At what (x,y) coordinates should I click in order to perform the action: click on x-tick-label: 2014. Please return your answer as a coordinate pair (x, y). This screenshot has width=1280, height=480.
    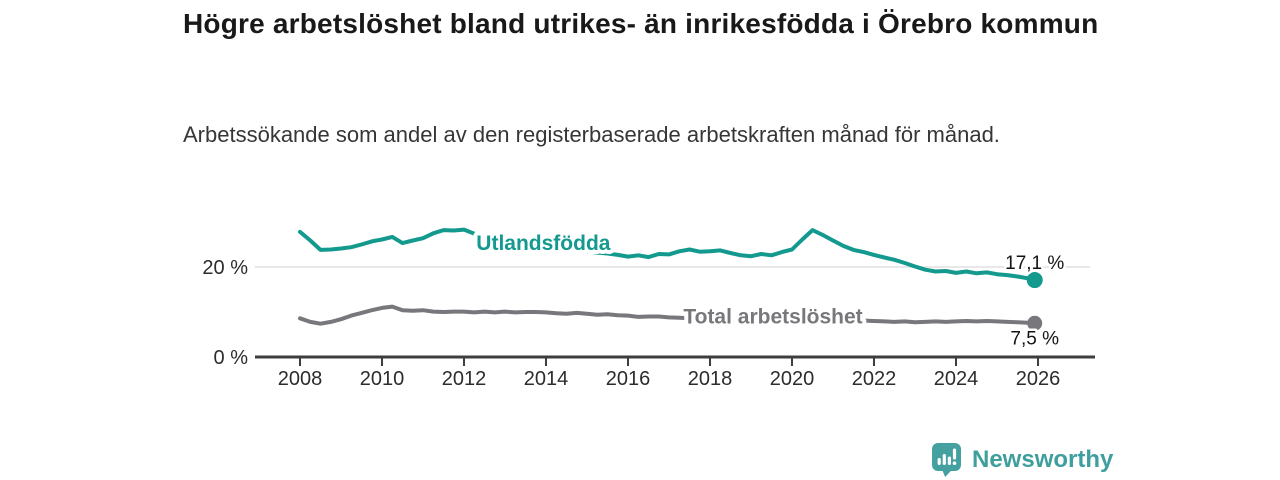
    Looking at the image, I should click on (546, 379).